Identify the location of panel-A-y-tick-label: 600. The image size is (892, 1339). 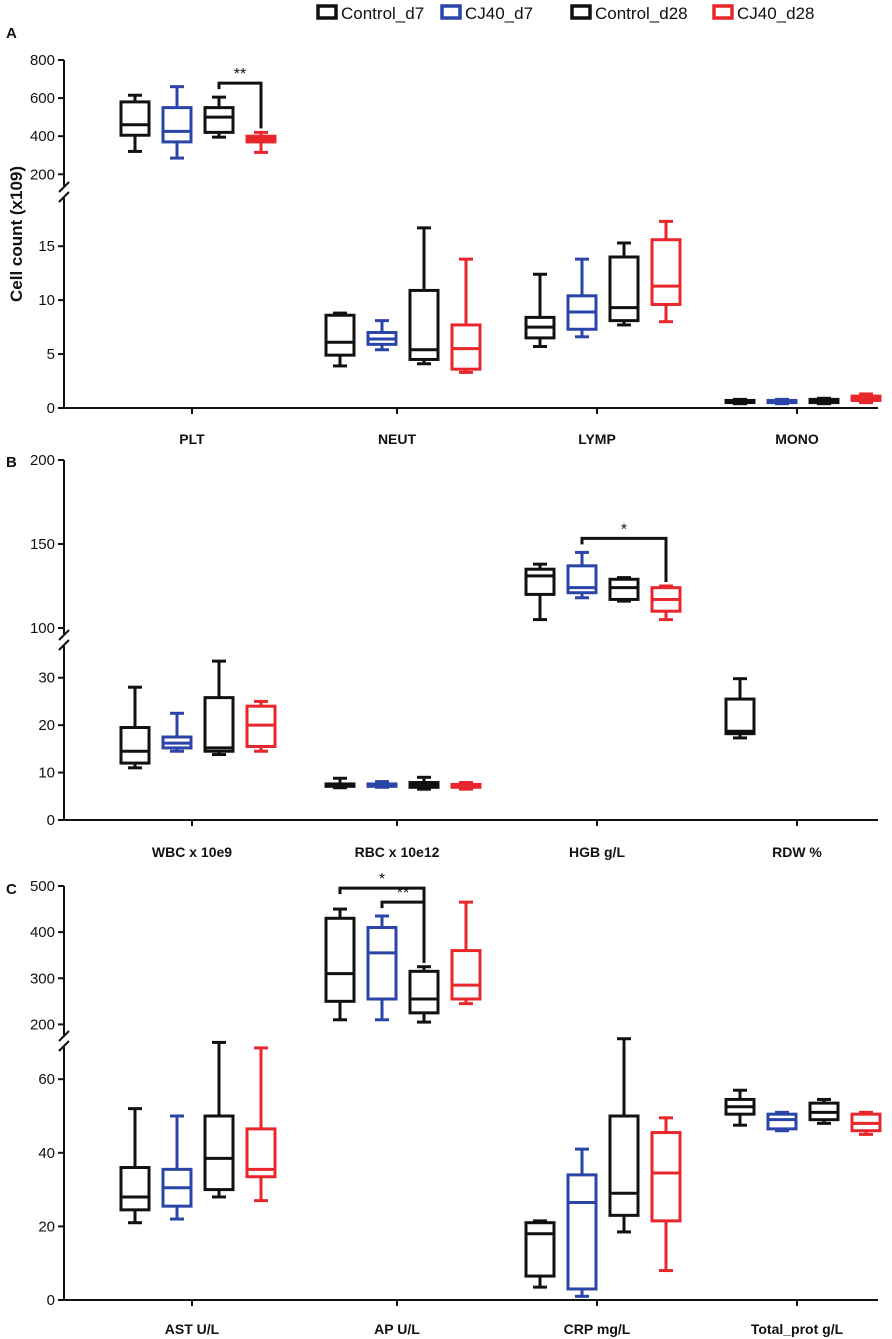
(42, 98).